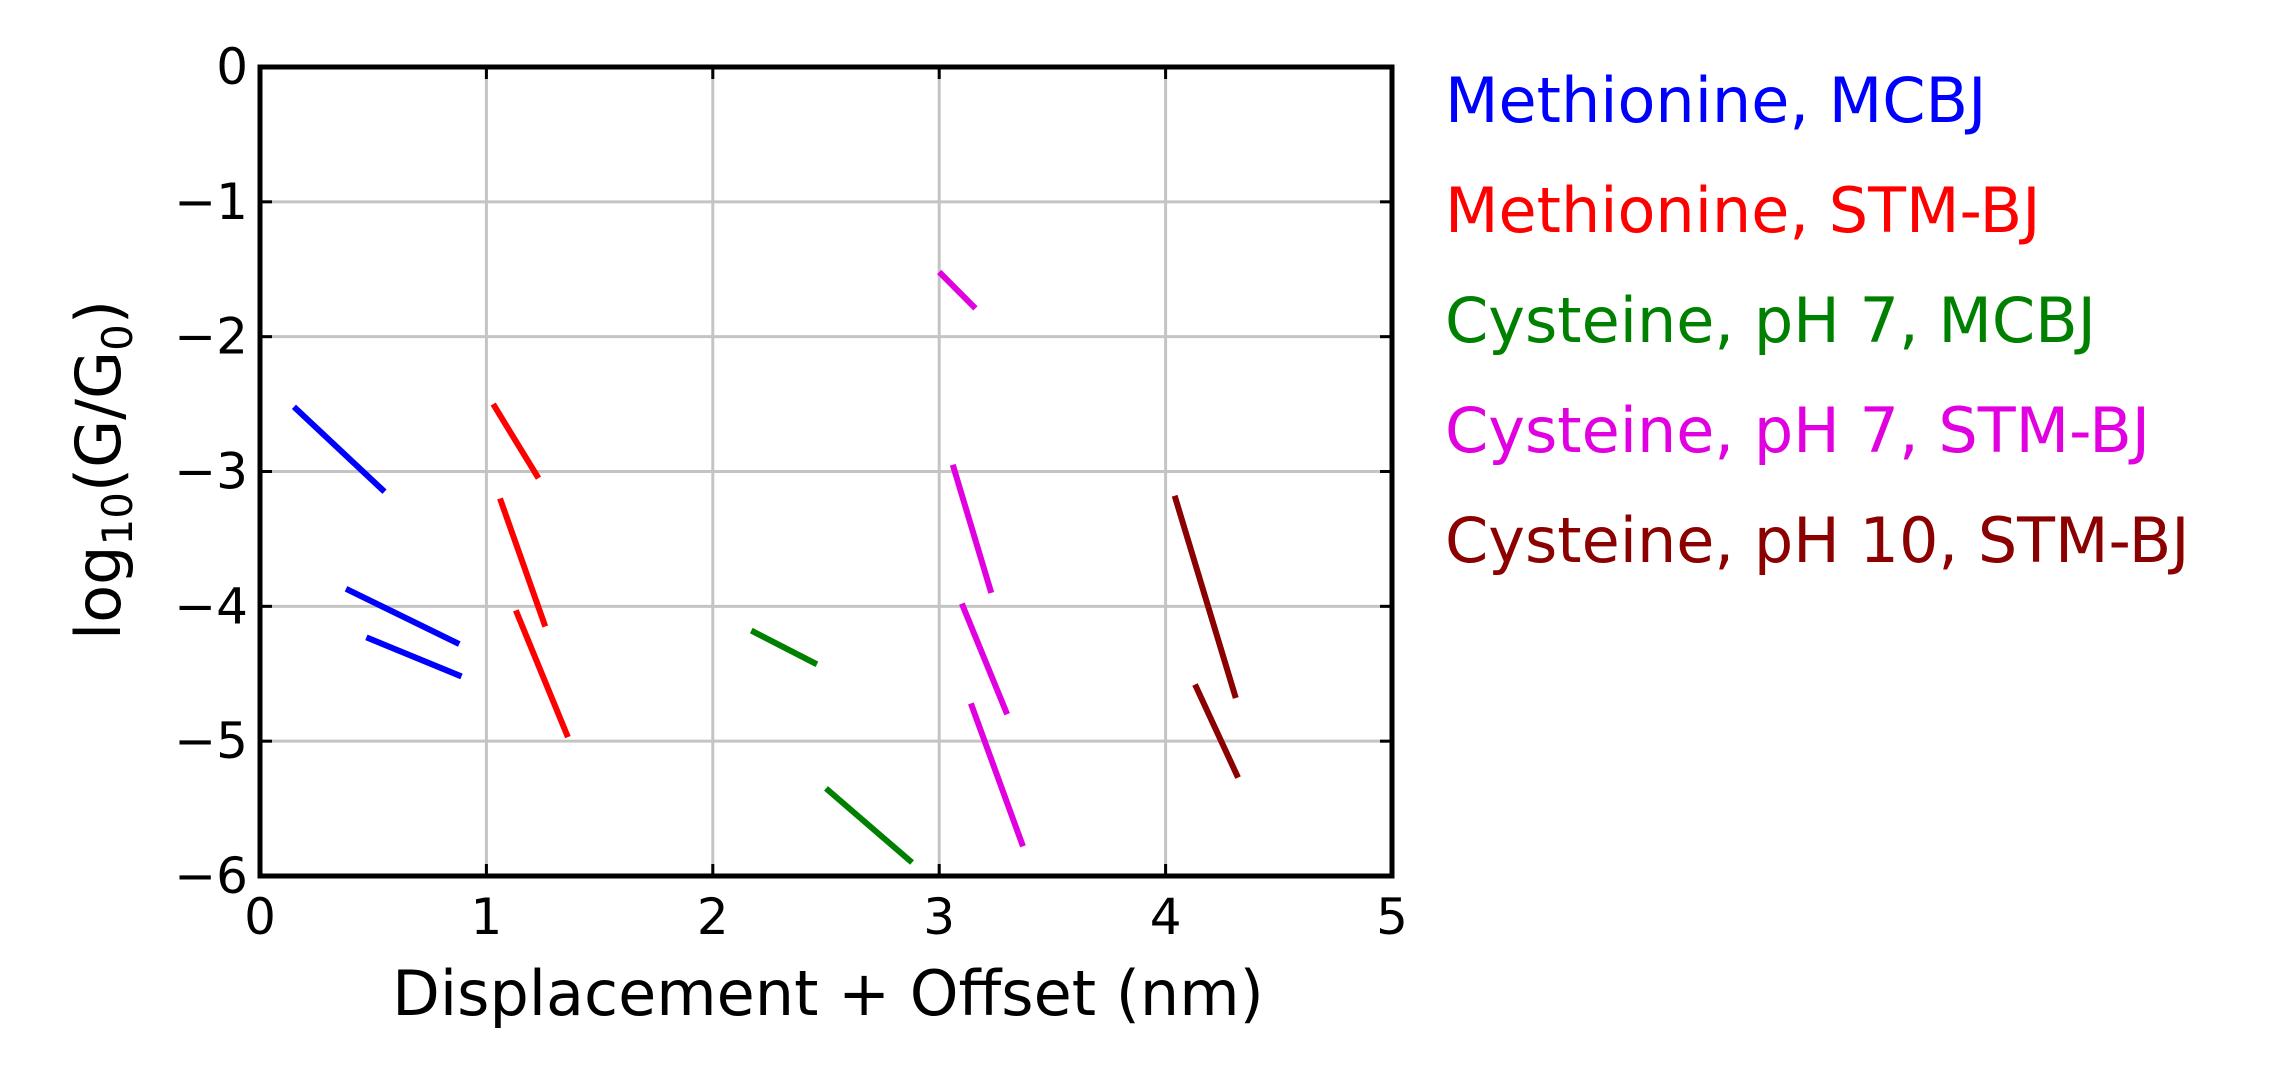 This screenshot has width=2272, height=1073. Describe the element at coordinates (98, 312) in the screenshot. I see `y-axis-label-end: )` at that location.